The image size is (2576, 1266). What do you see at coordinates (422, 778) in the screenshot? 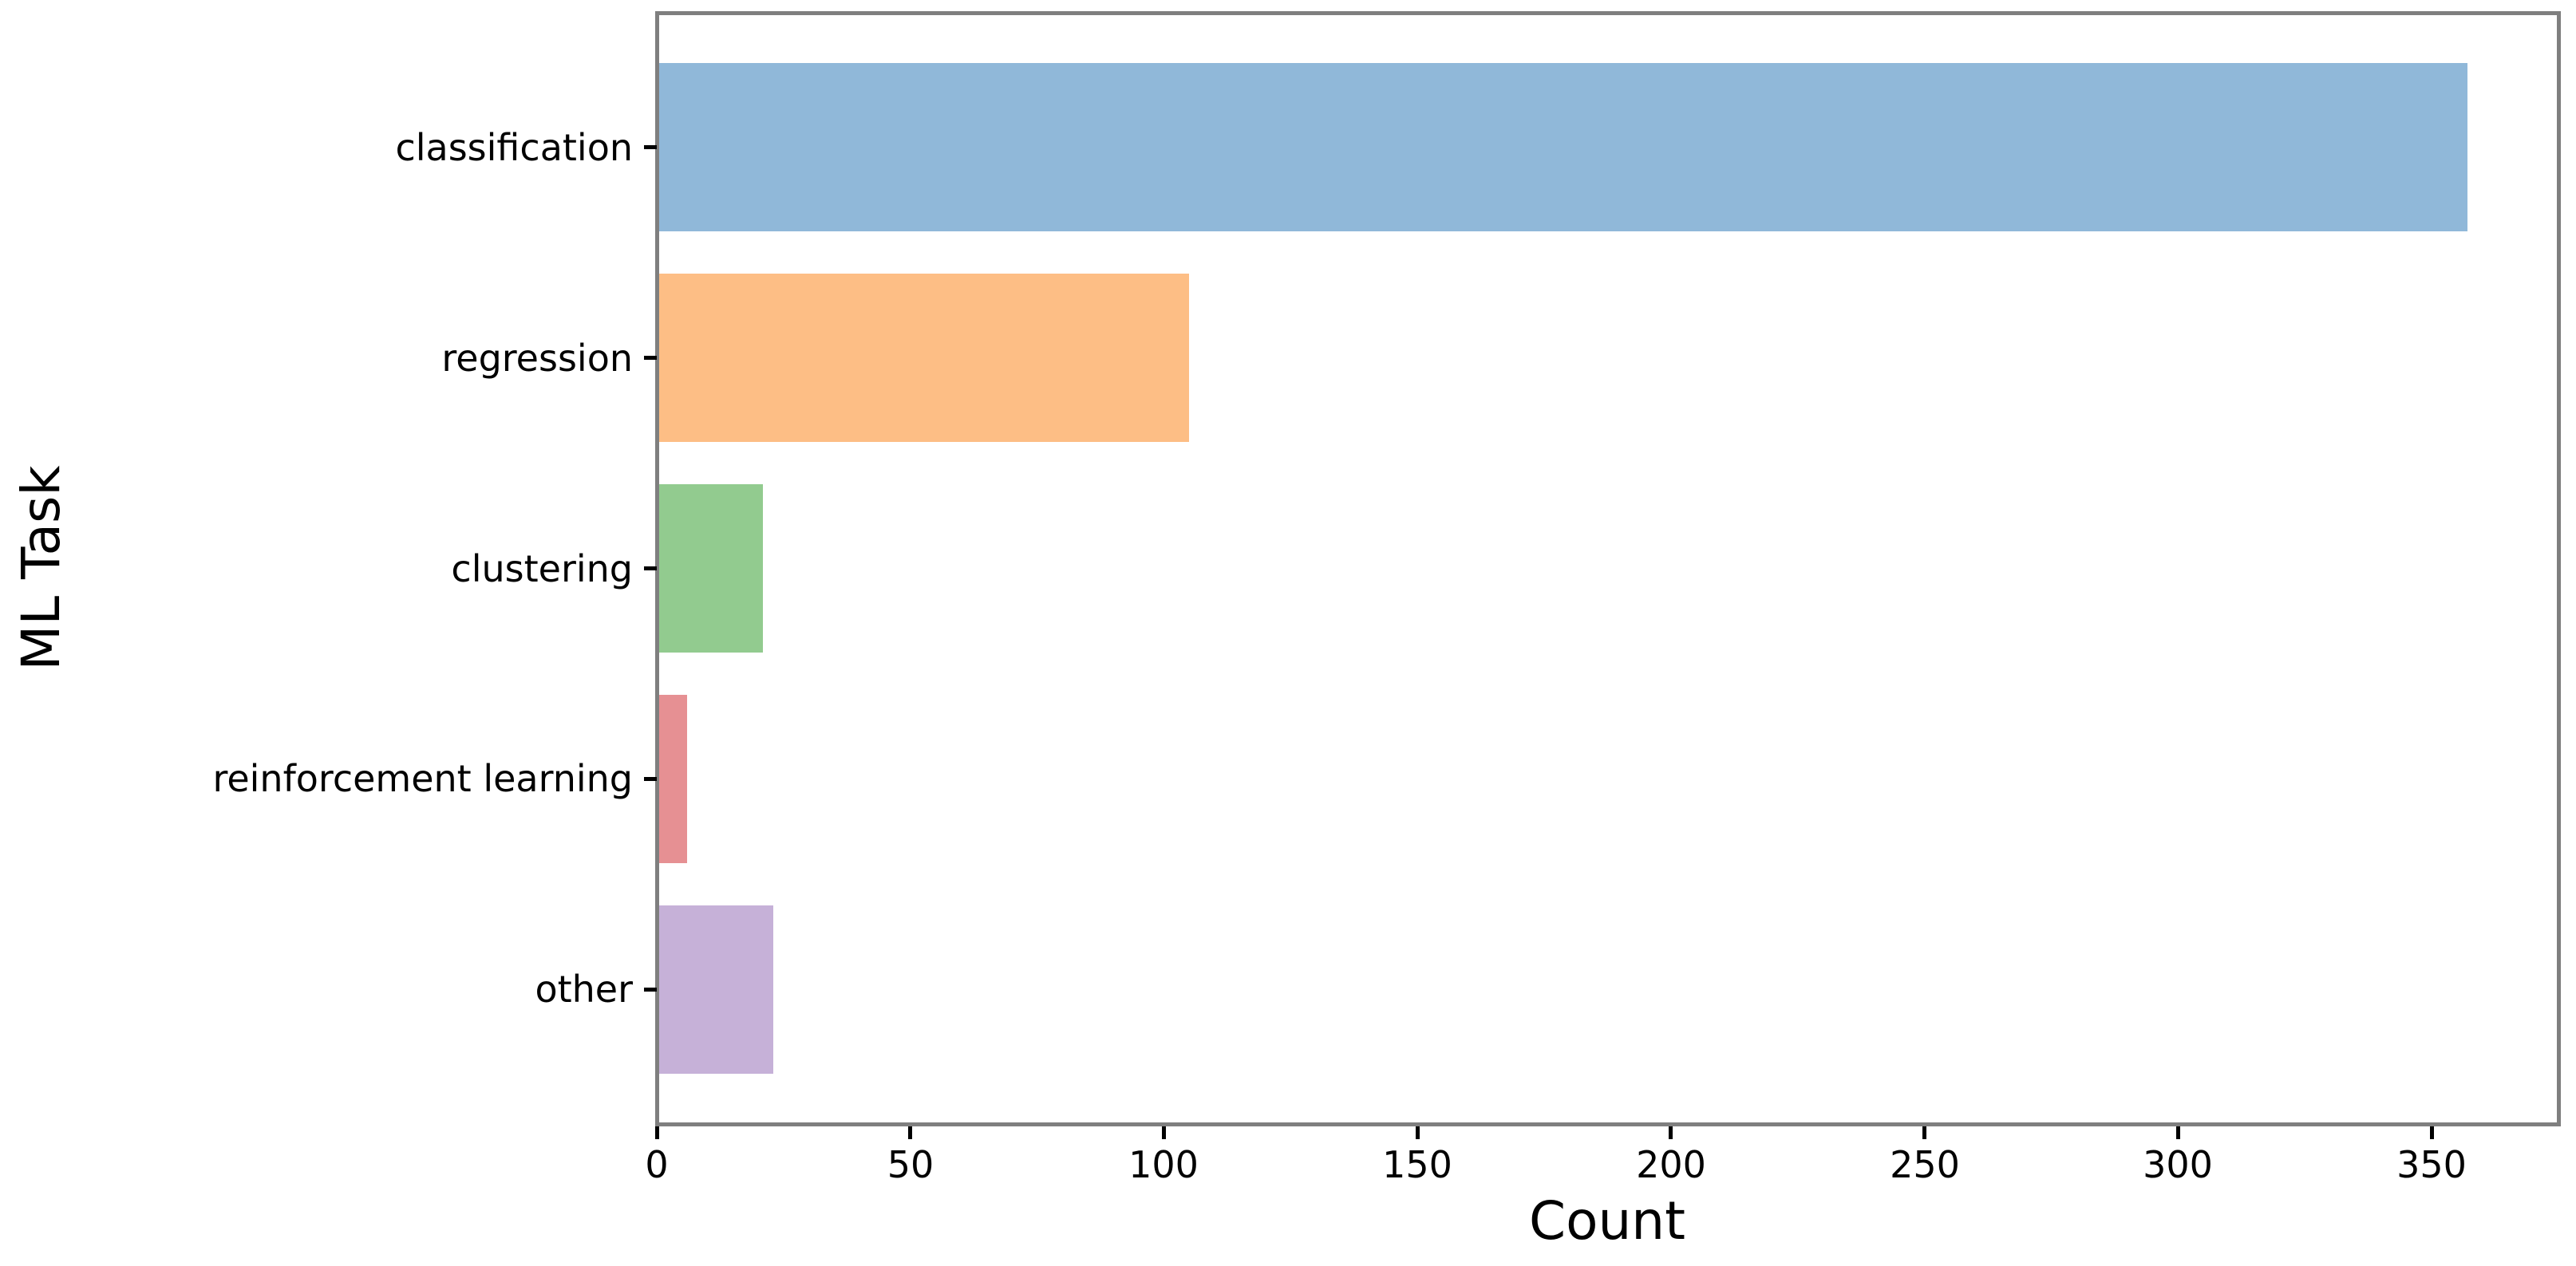
I see `y-tick-label: reinforcement learning` at bounding box center [422, 778].